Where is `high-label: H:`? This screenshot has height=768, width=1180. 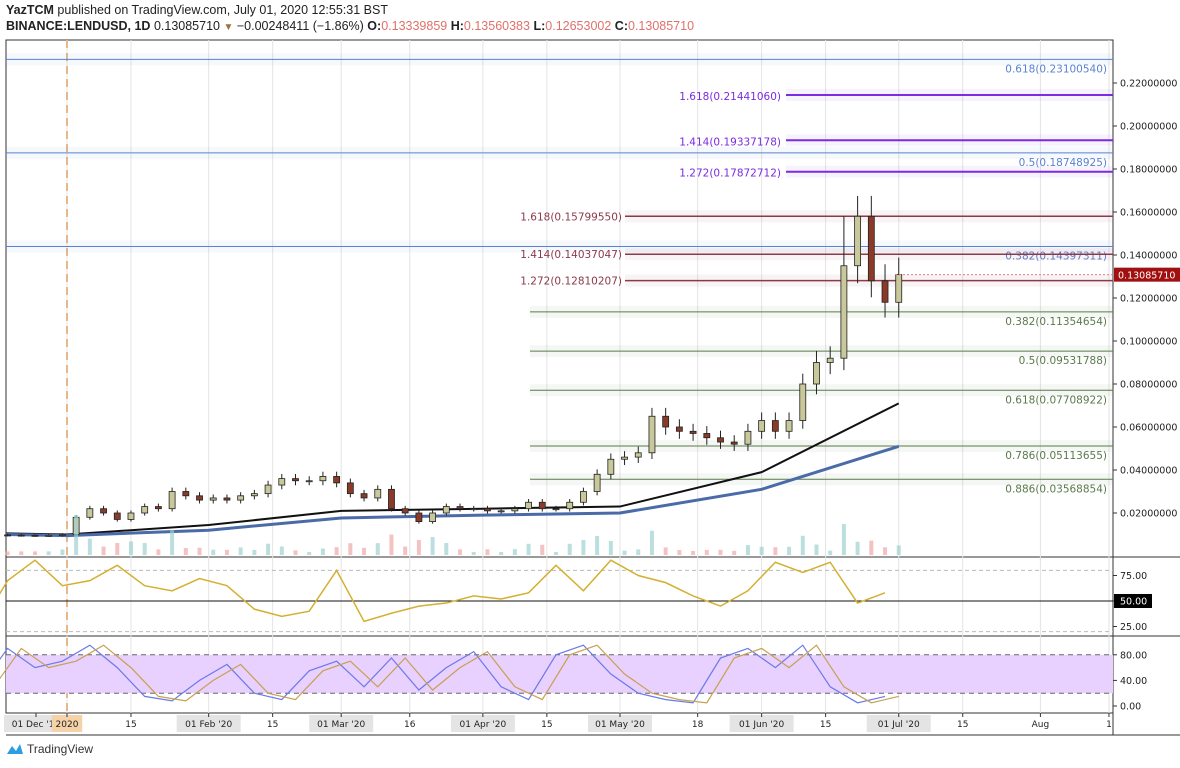
high-label: H: is located at coordinates (457, 26).